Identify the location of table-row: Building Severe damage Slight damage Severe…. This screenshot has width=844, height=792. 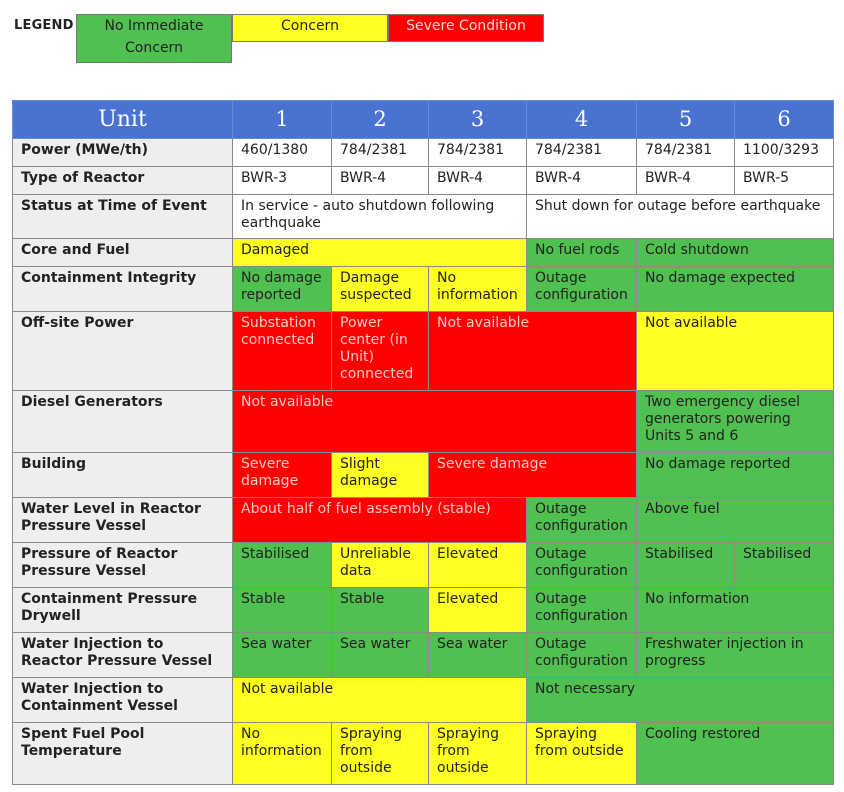
(423, 475).